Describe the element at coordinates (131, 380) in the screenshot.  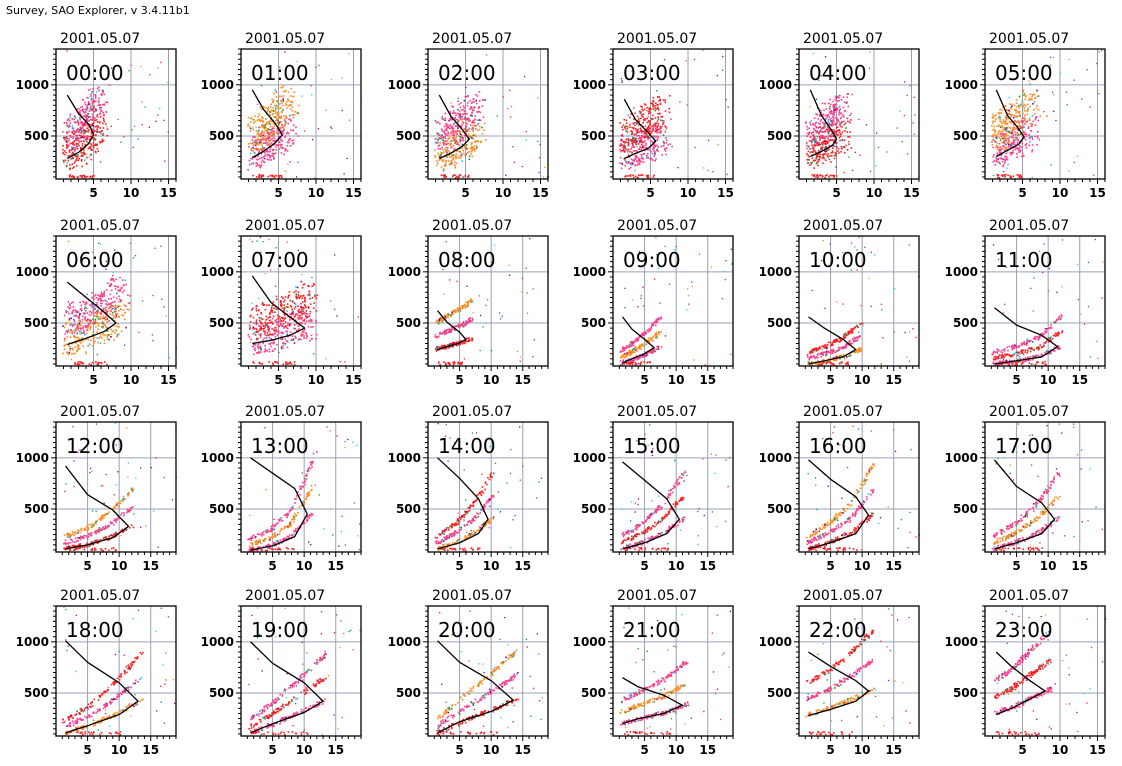
I see `x-tick-label: 10` at that location.